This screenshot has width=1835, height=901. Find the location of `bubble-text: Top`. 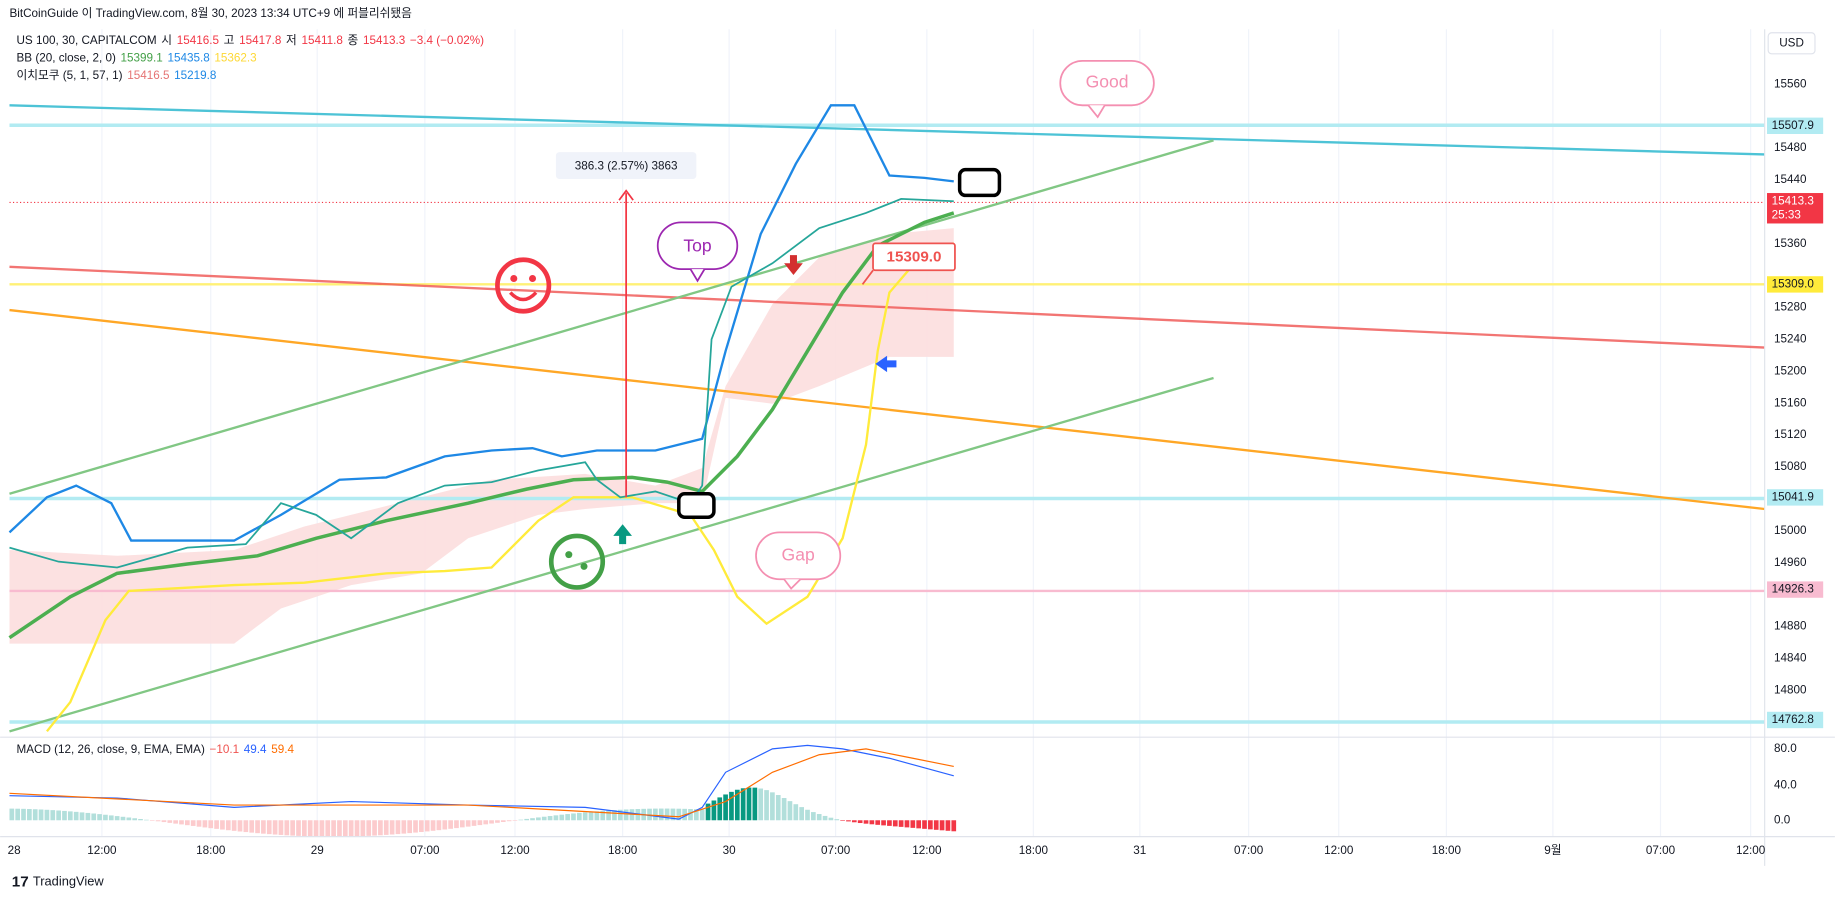

bubble-text: Top is located at coordinates (697, 246).